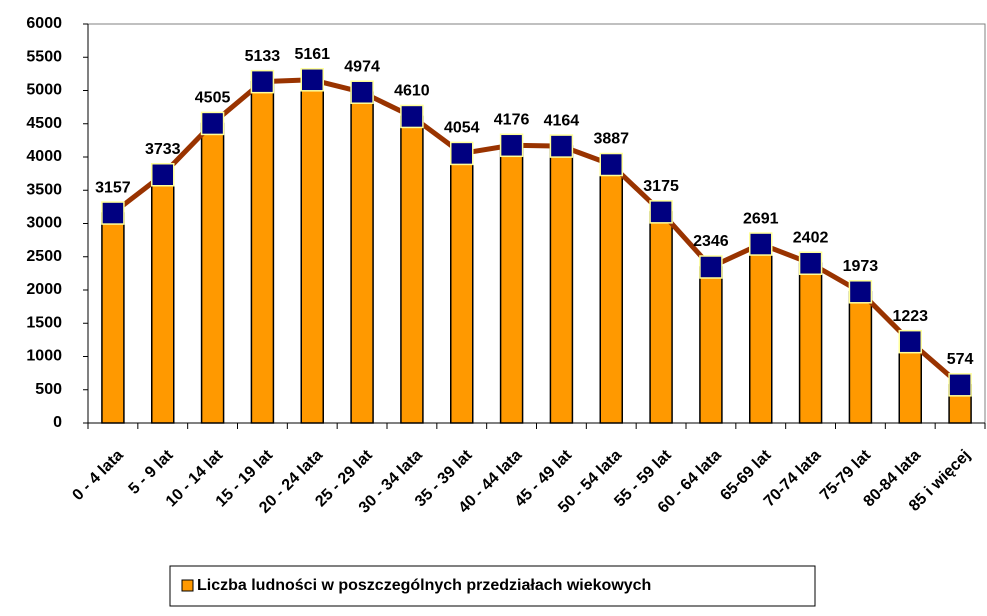 This screenshot has height=616, width=987. Describe the element at coordinates (861, 266) in the screenshot. I see `data-label: 1973` at that location.